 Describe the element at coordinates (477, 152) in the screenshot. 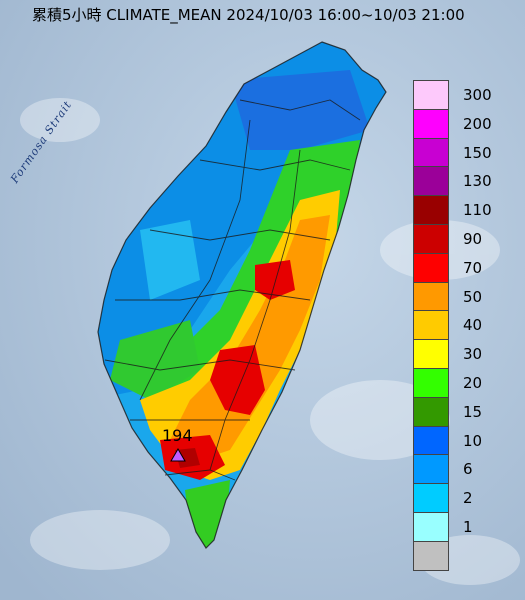

I see `legend-label: 150` at that location.